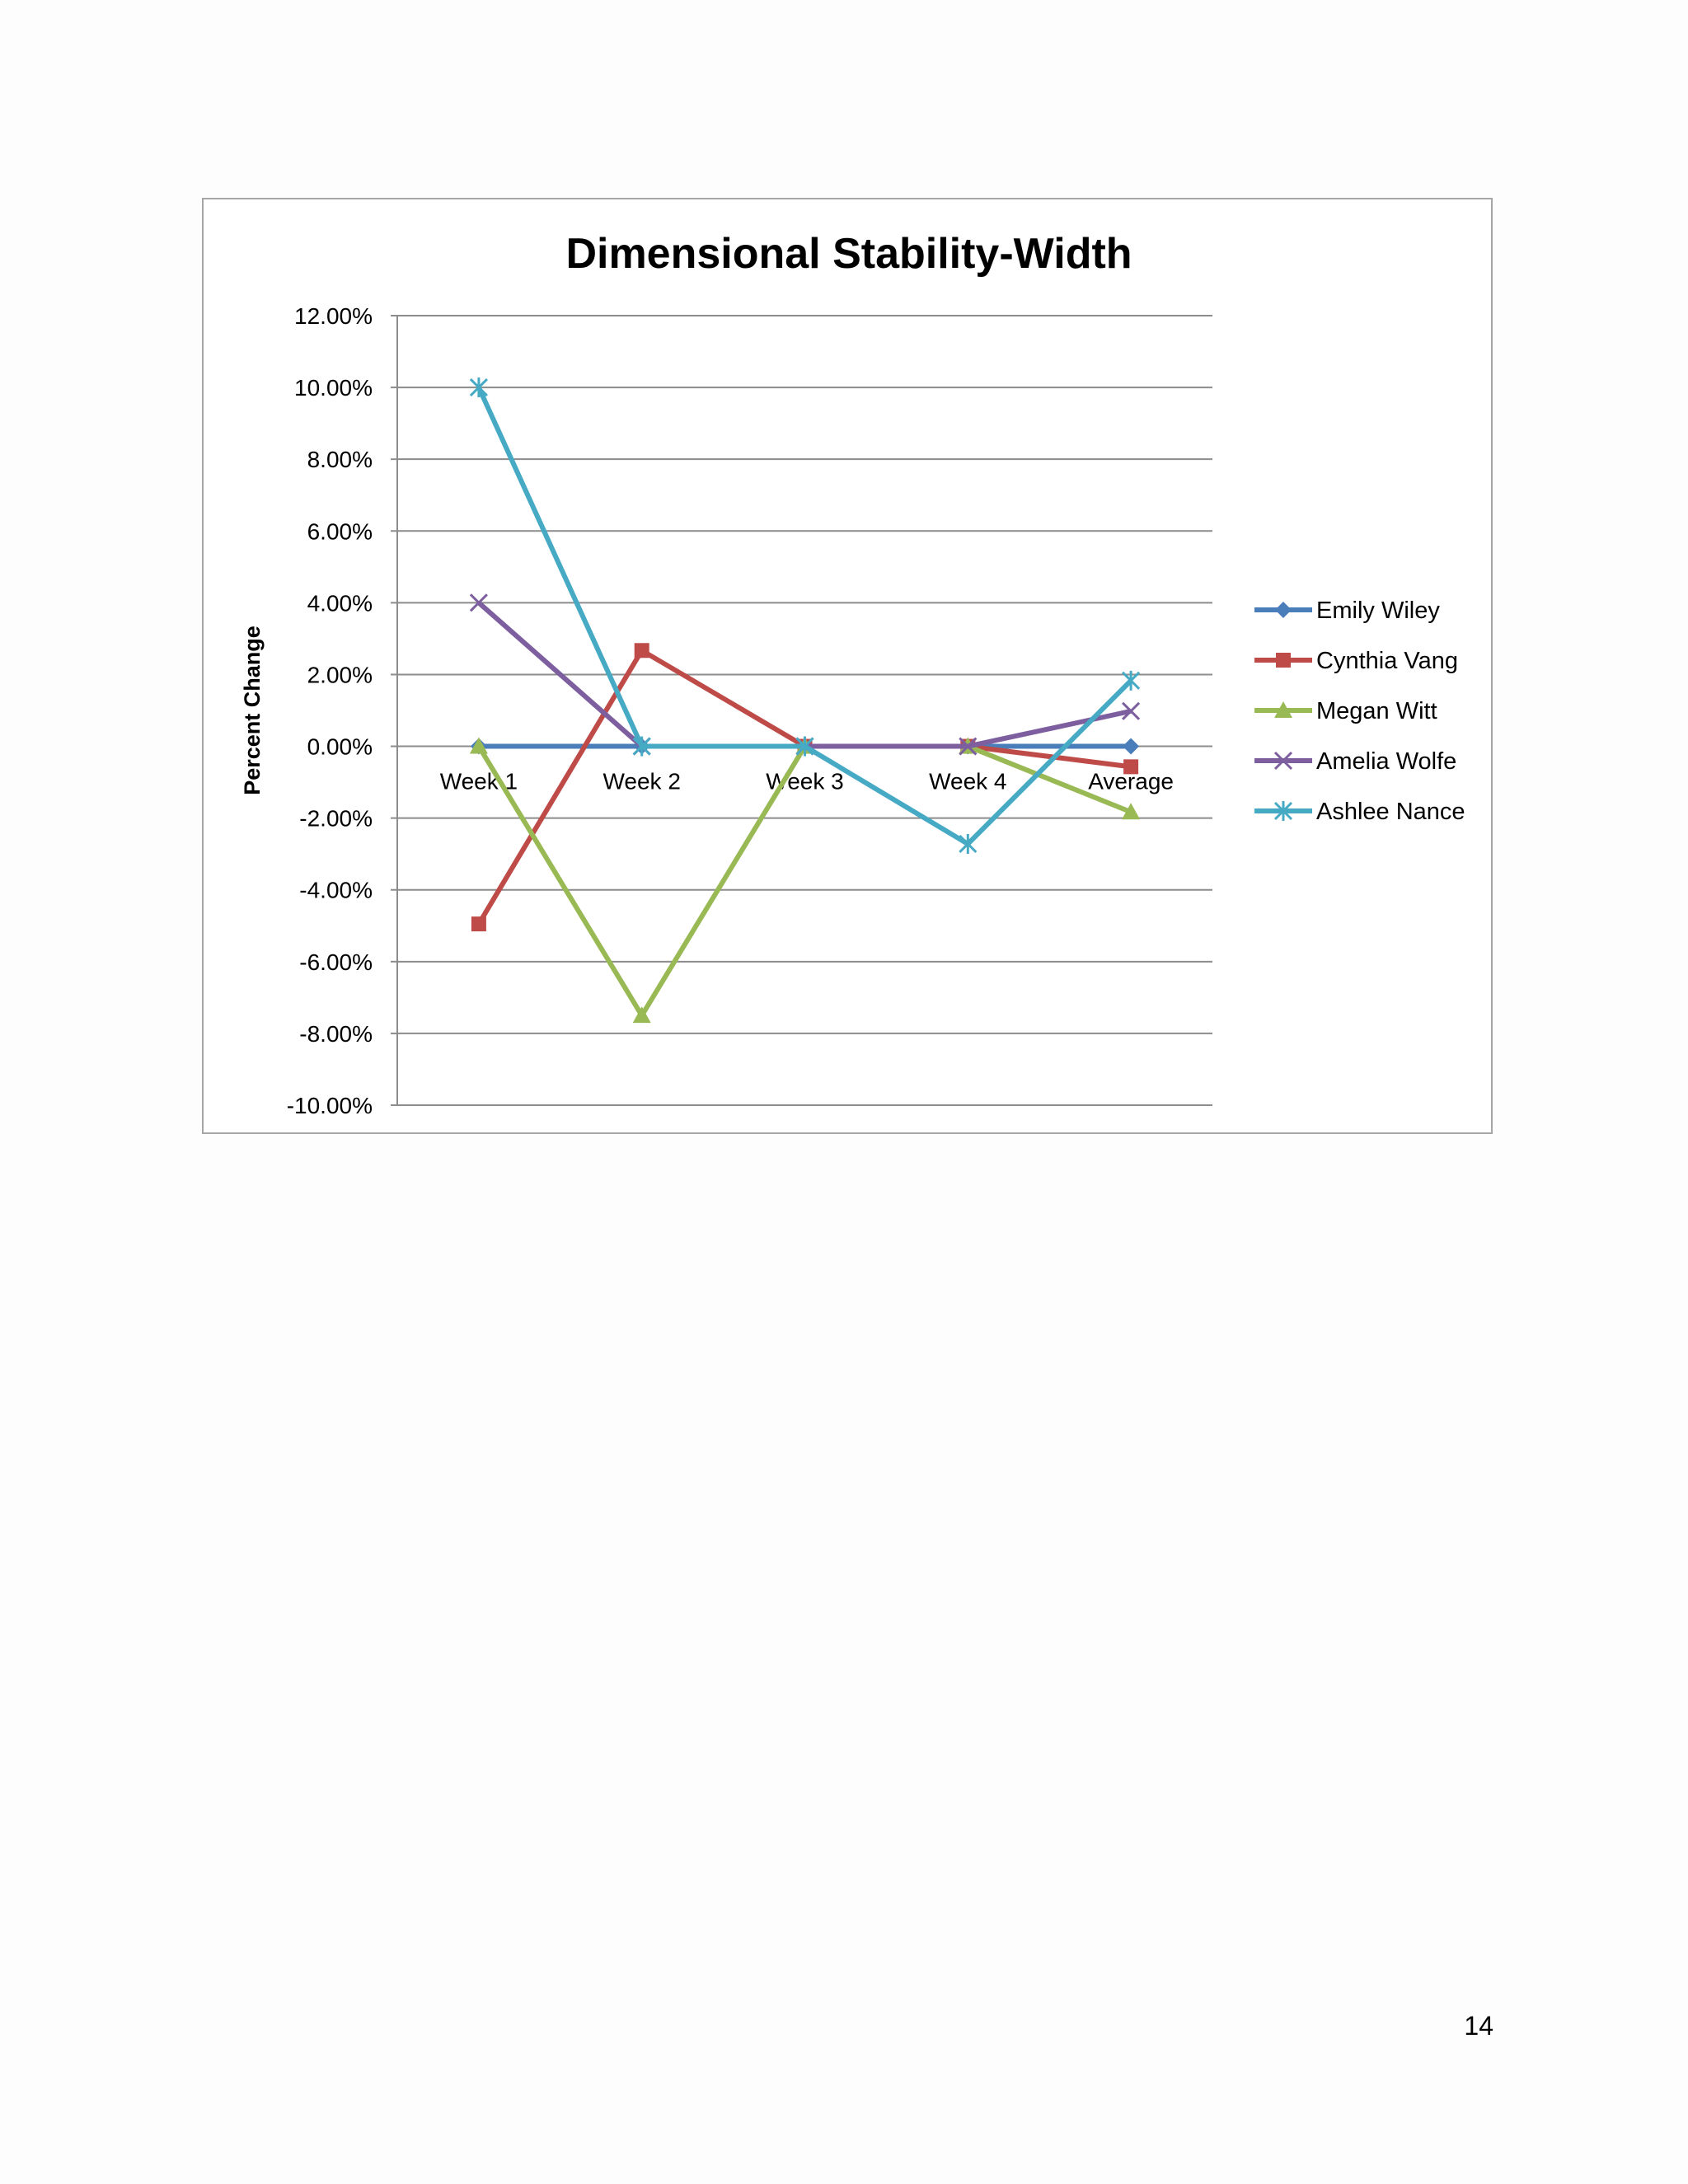  Describe the element at coordinates (333, 316) in the screenshot. I see `y-tick-label: 12.00%` at that location.